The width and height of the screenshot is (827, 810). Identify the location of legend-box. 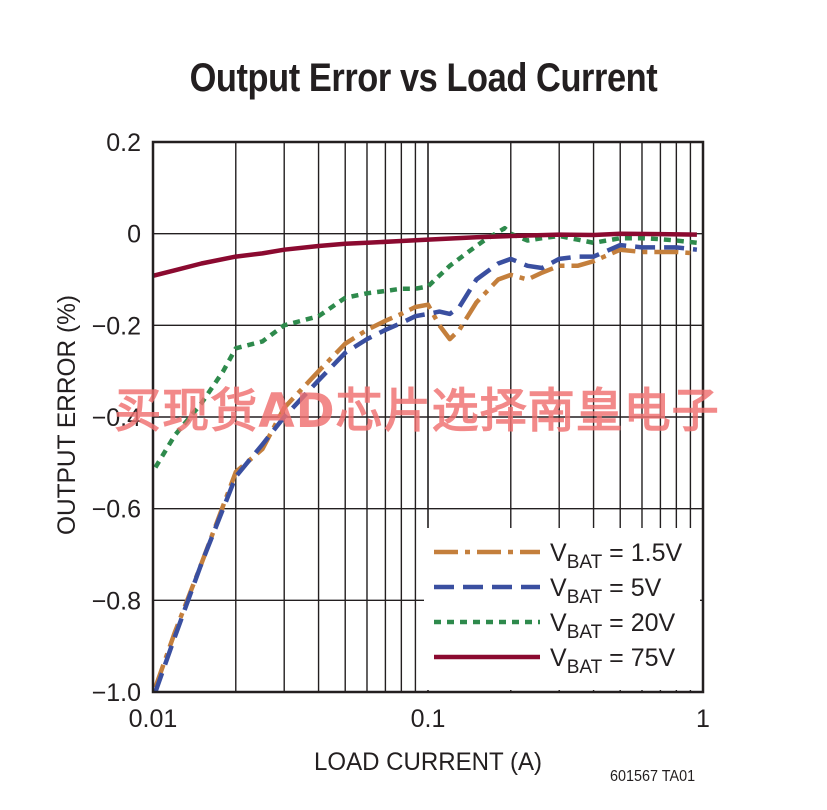
(562, 609).